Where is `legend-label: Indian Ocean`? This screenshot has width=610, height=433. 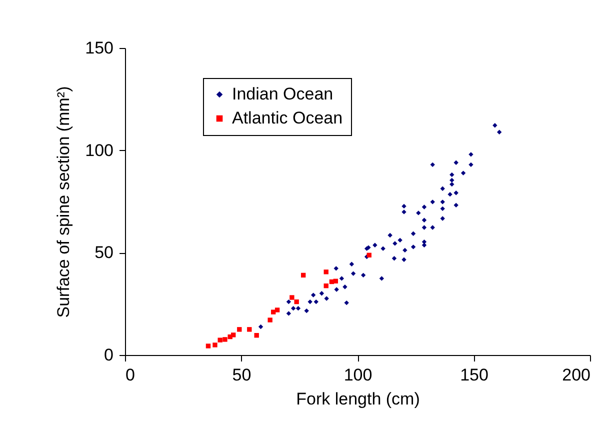
legend-label: Indian Ocean is located at coordinates (283, 94).